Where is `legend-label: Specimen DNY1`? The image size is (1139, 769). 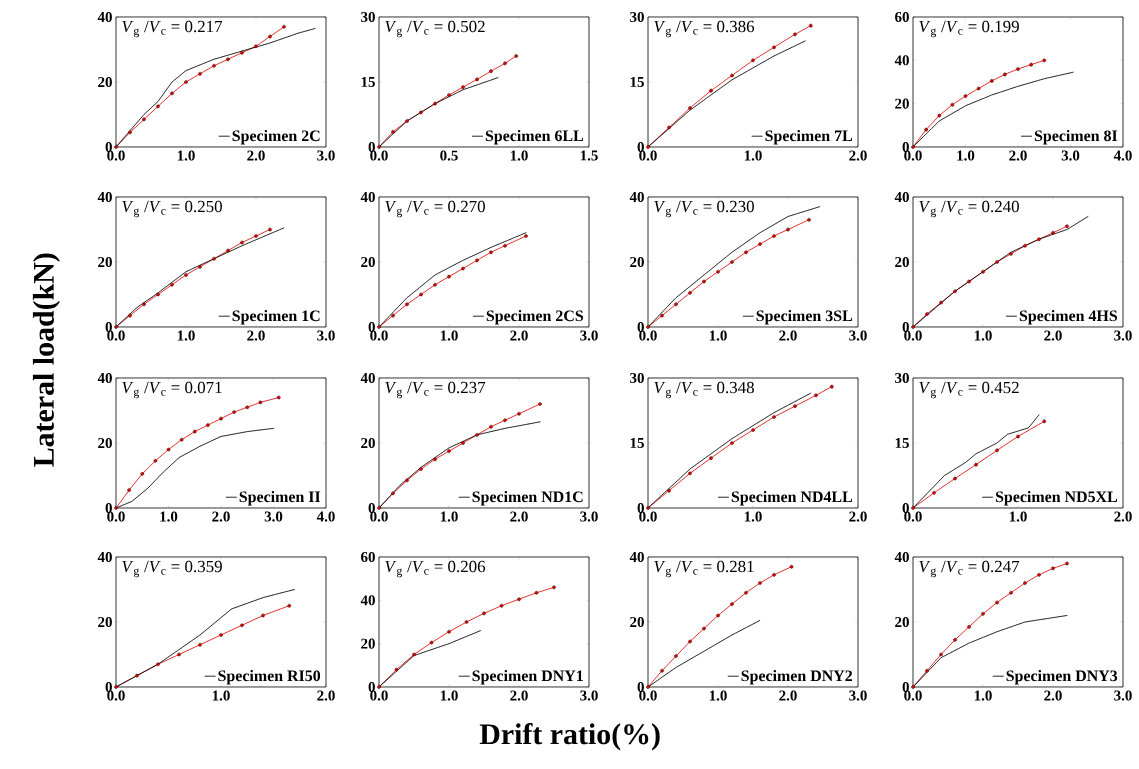 legend-label: Specimen DNY1 is located at coordinates (527, 677).